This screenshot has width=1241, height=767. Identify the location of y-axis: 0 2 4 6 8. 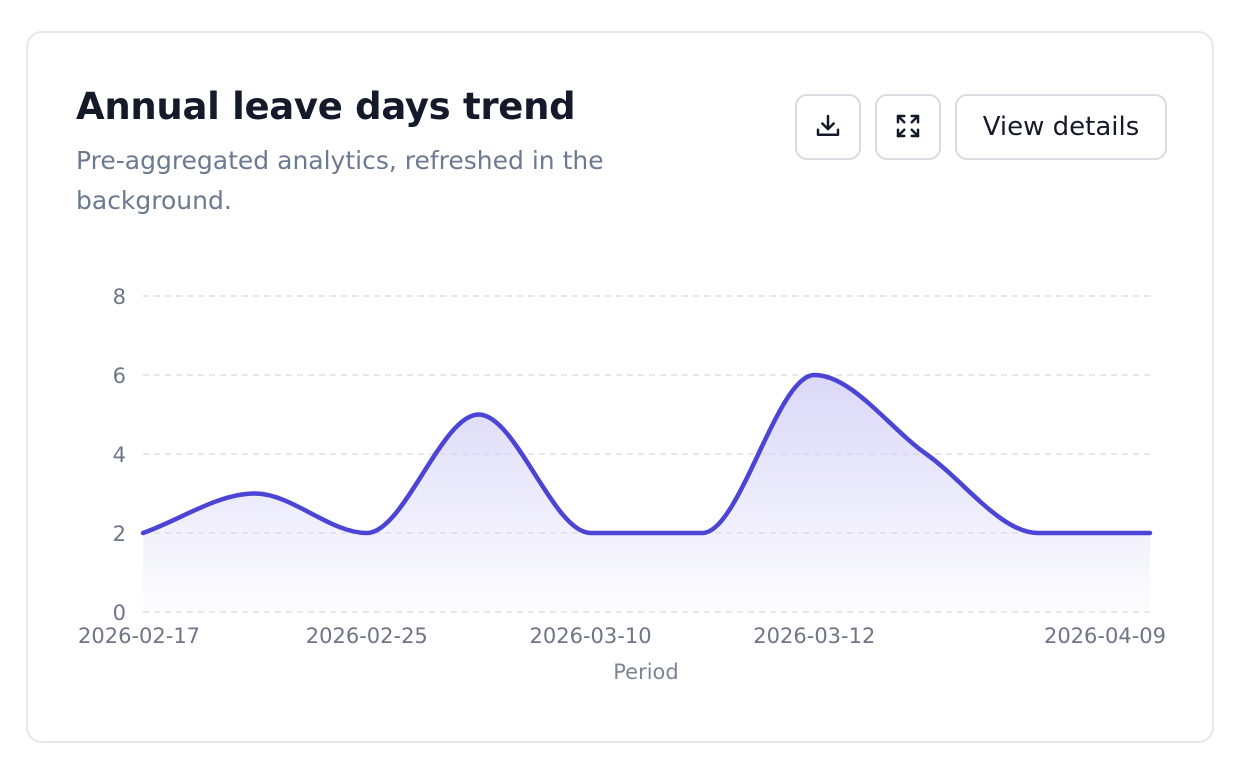
(119, 455).